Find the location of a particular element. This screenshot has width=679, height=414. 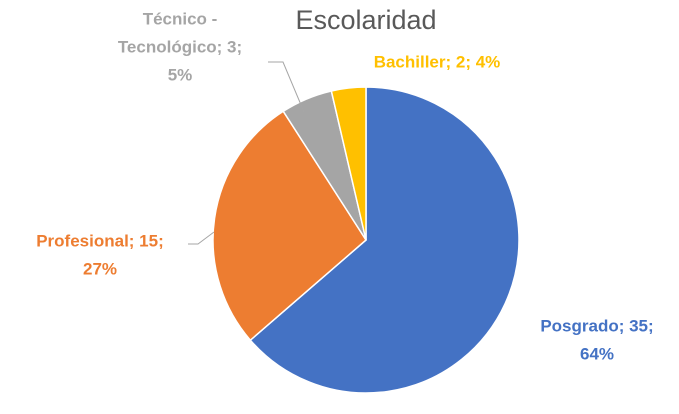

data-label: Técnico - is located at coordinates (180, 18).